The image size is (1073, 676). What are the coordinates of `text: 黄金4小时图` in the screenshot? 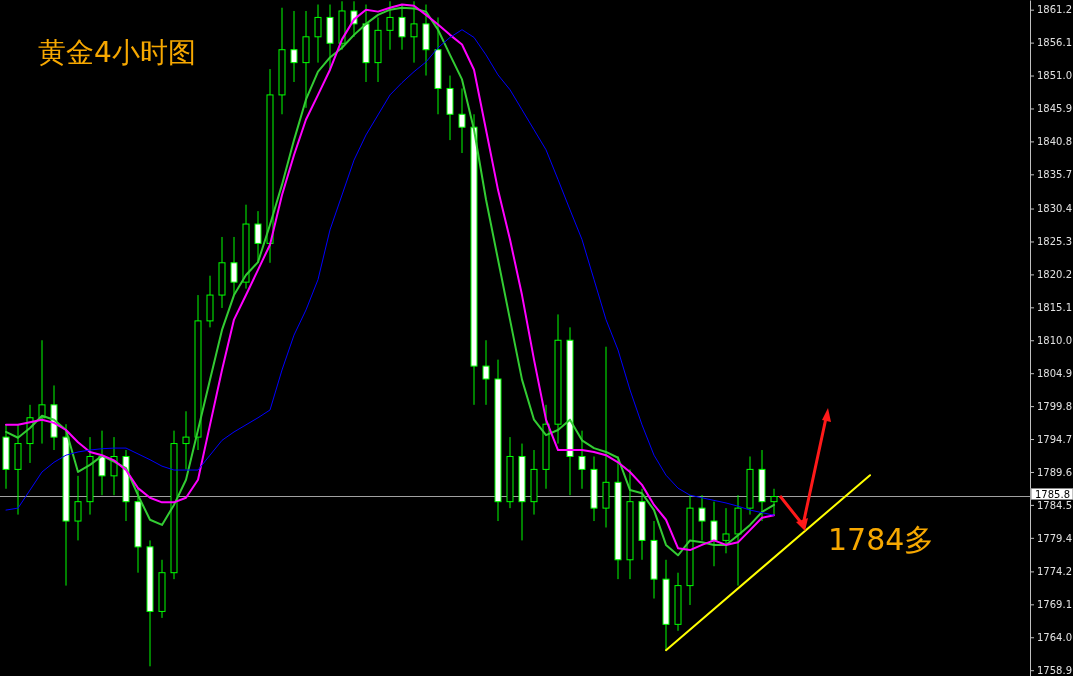 It's located at (117, 52).